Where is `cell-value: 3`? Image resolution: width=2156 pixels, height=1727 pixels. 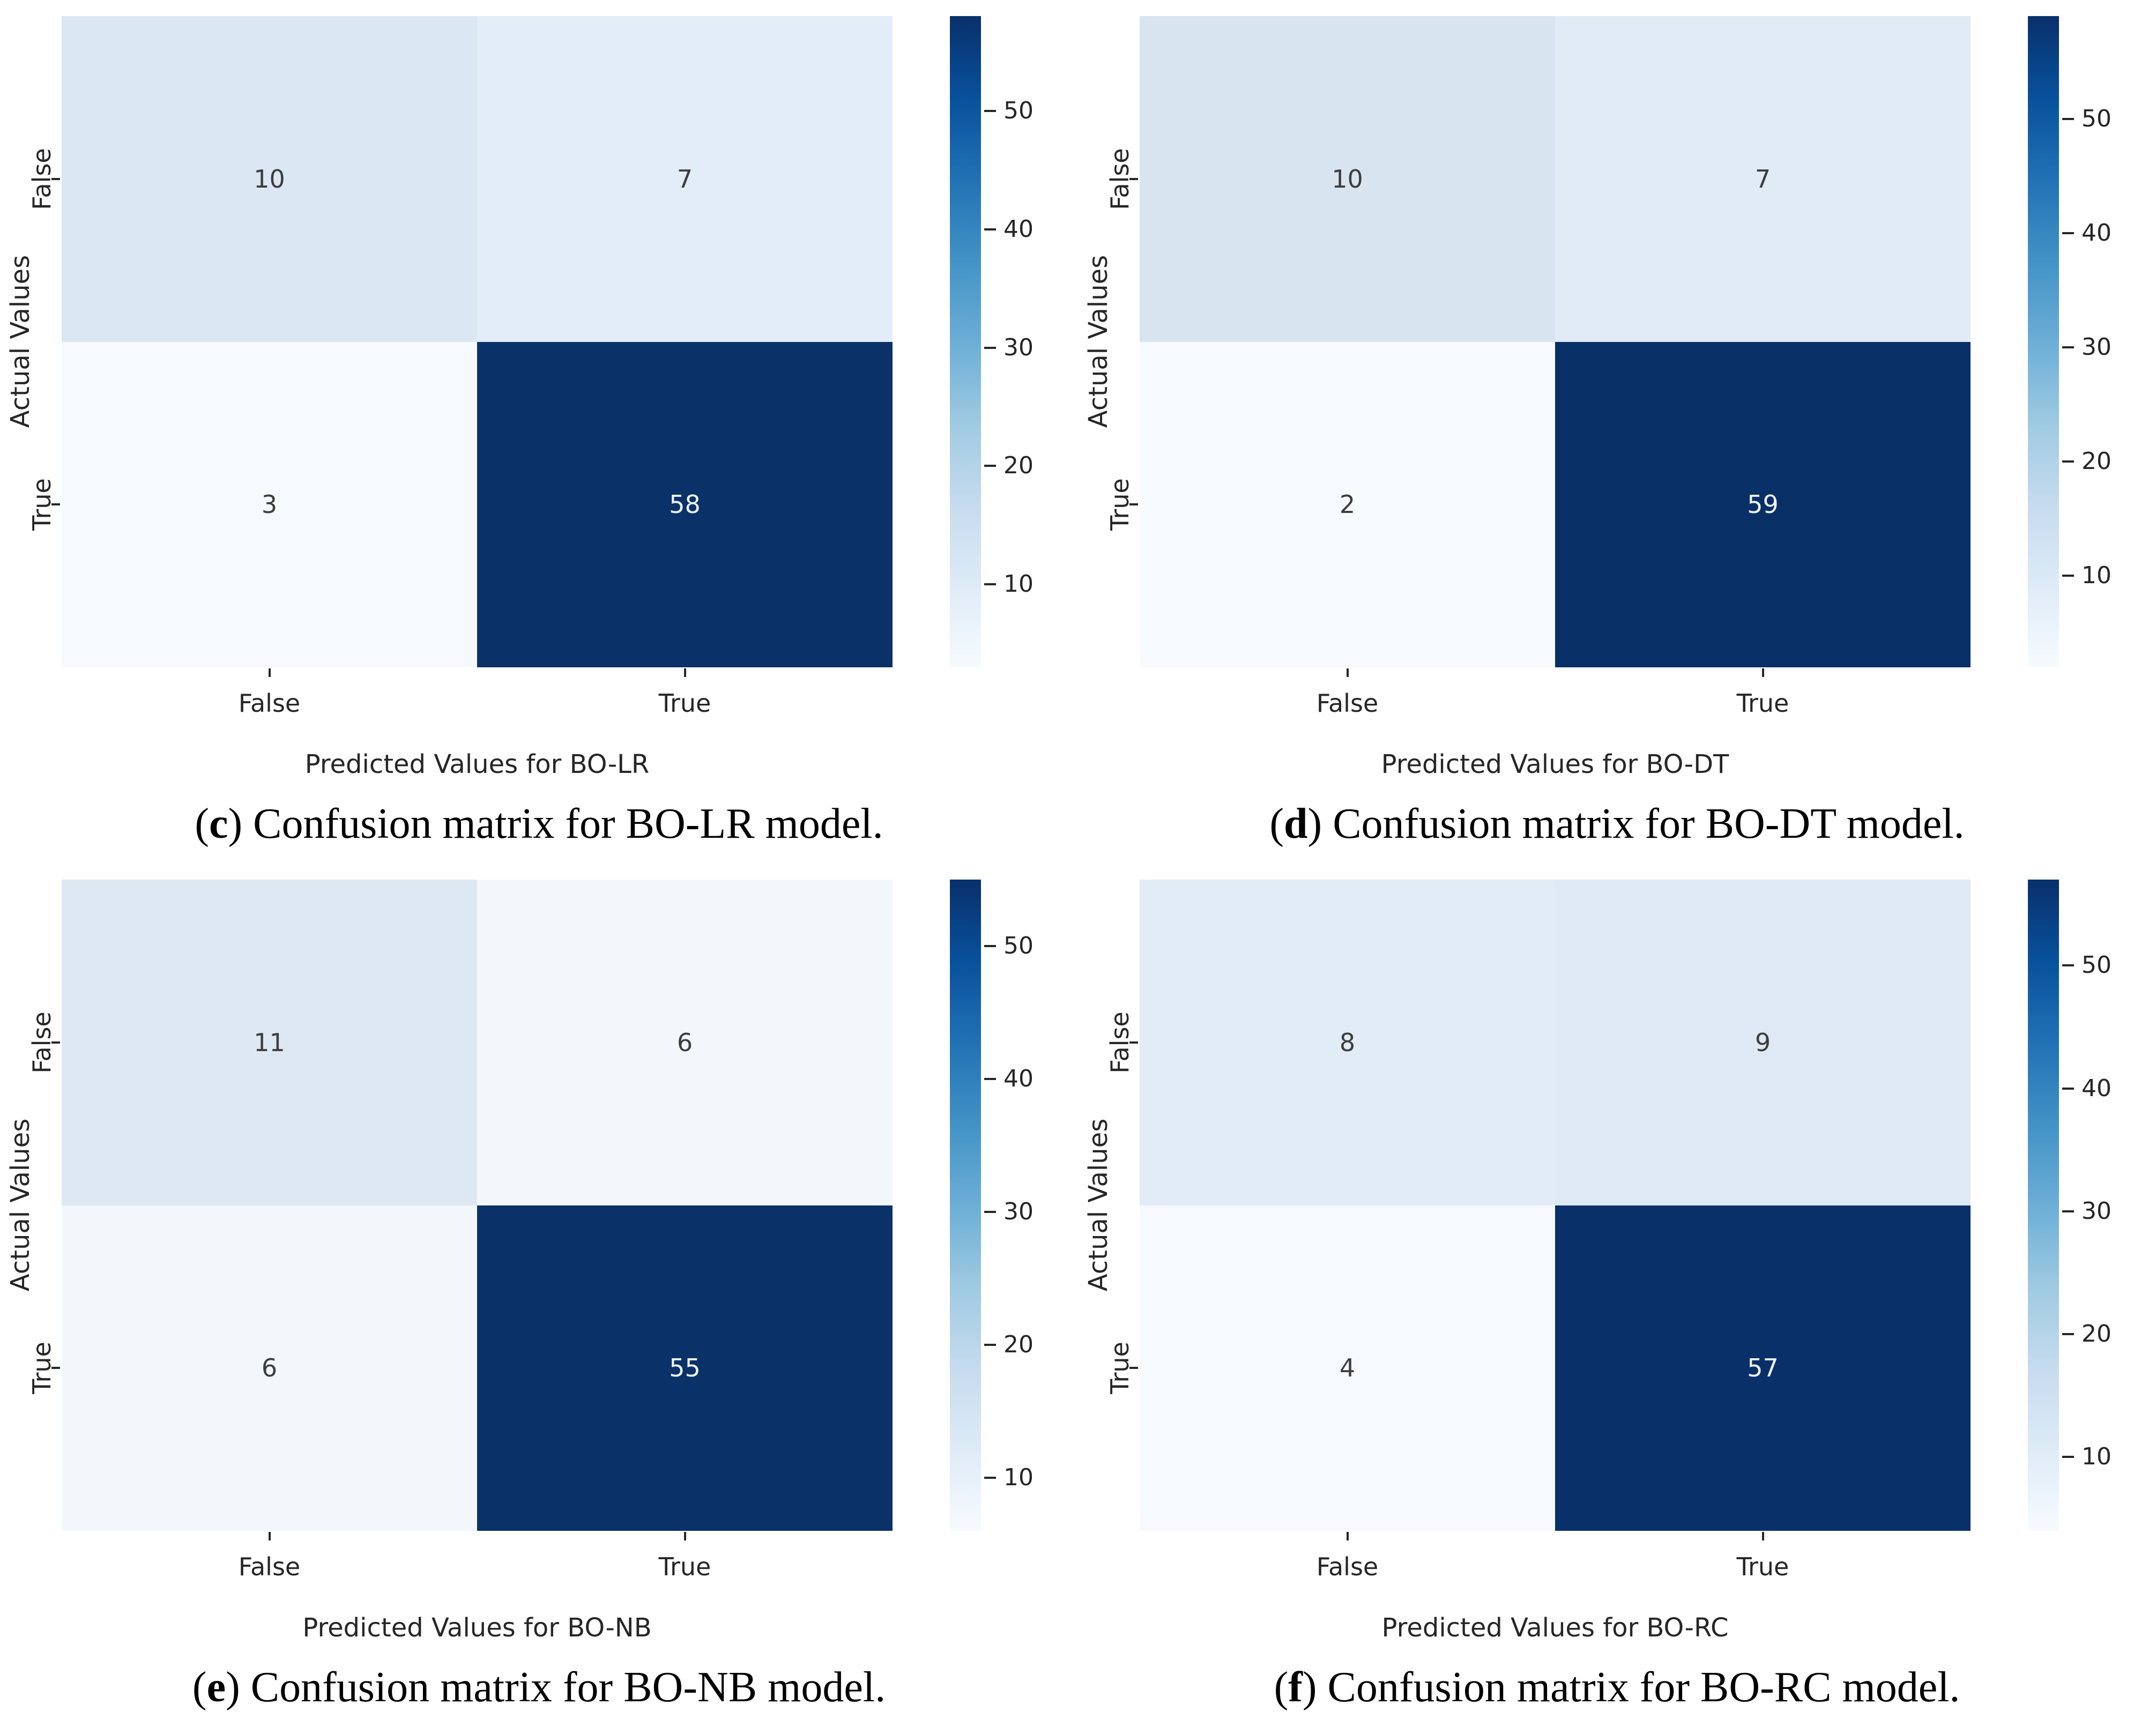
cell-value: 3 is located at coordinates (269, 504).